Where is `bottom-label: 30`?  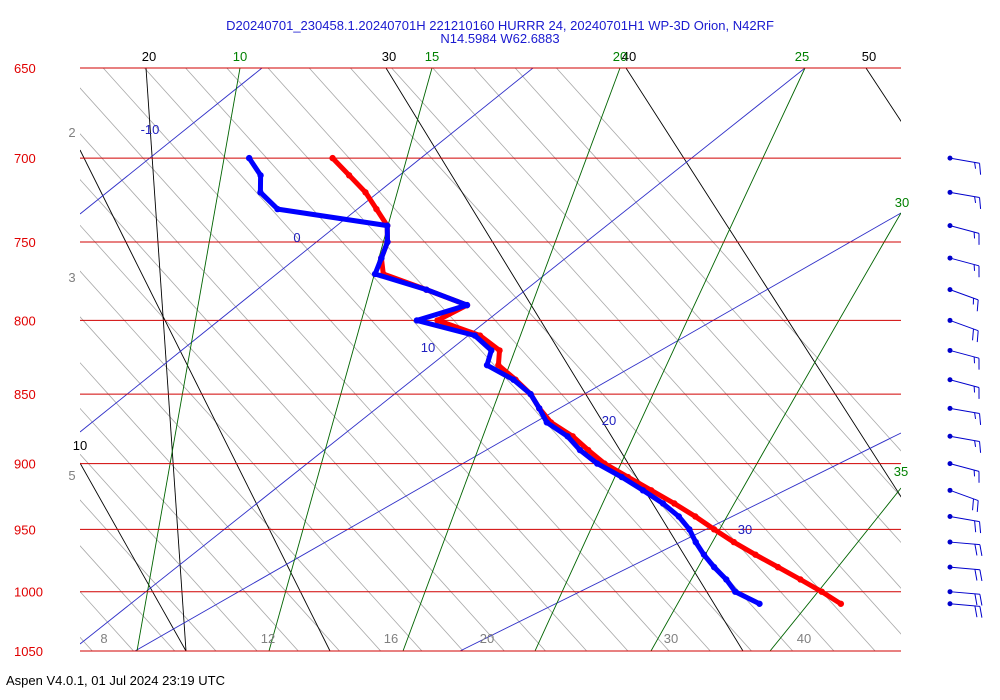 bottom-label: 30 is located at coordinates (671, 638).